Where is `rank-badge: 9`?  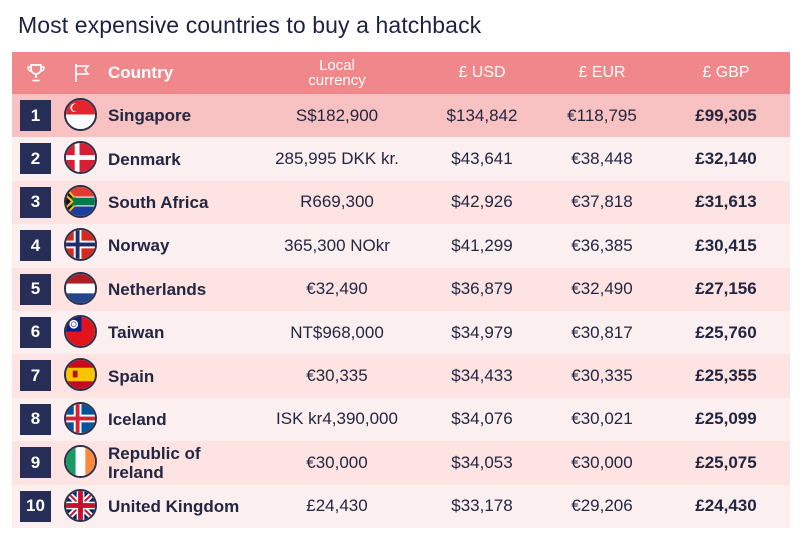
rank-badge: 9 is located at coordinates (35, 463).